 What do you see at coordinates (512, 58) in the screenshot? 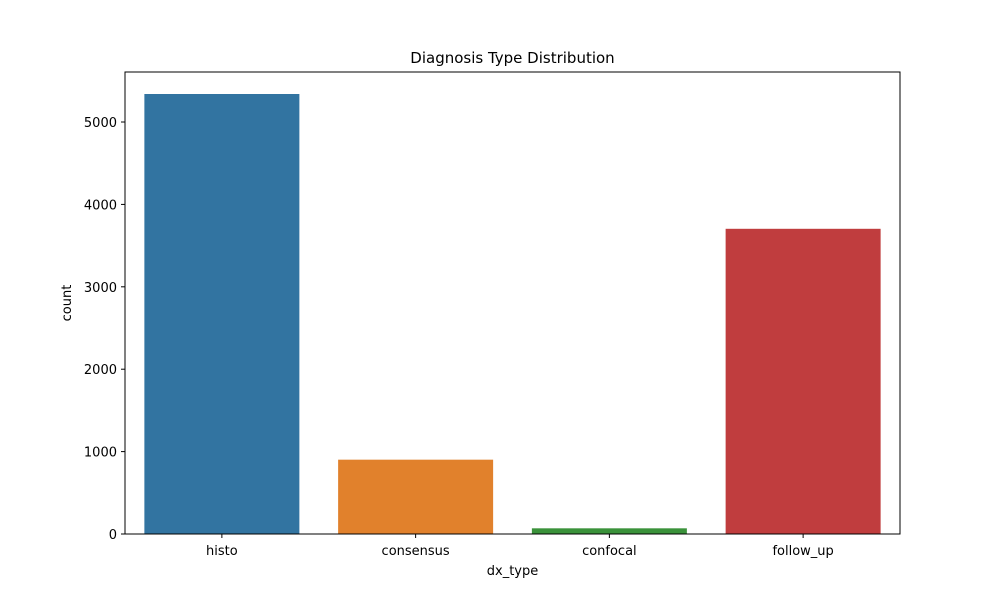
I see `chart-title: Diagnosis Type Distribution` at bounding box center [512, 58].